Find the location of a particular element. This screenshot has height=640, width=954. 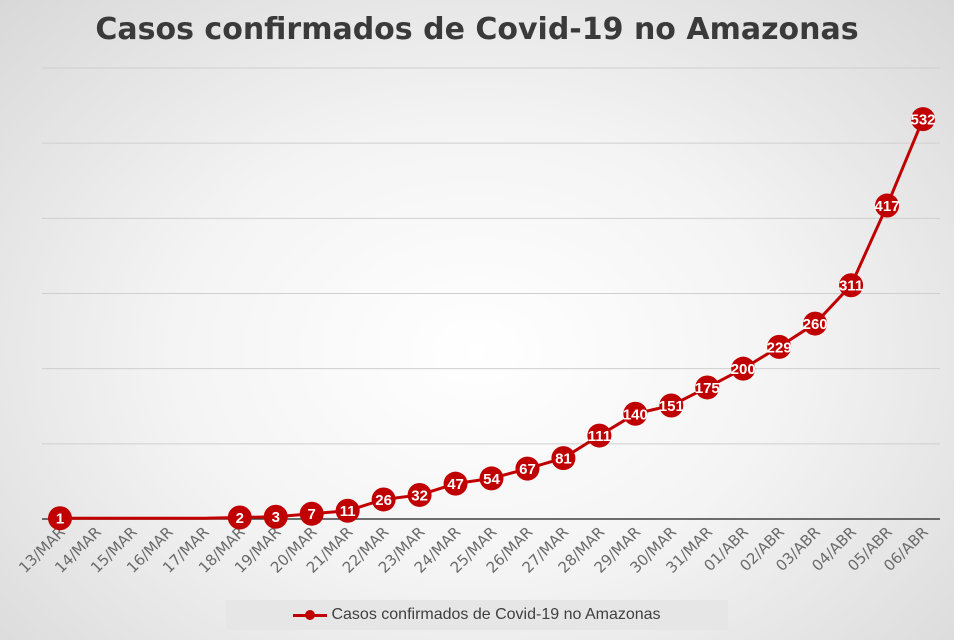

data-label: 81 is located at coordinates (563, 459).